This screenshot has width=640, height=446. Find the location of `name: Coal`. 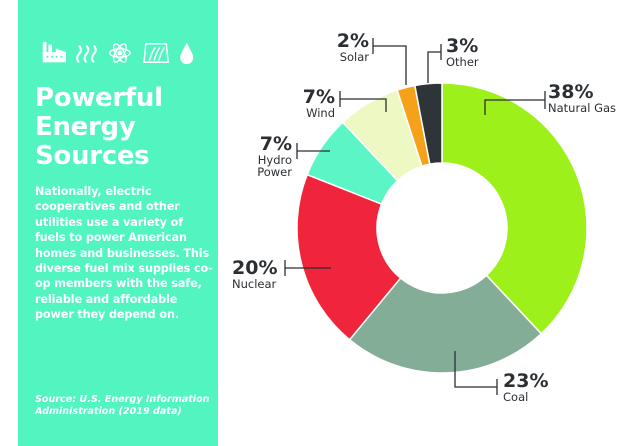

name: Coal is located at coordinates (516, 397).